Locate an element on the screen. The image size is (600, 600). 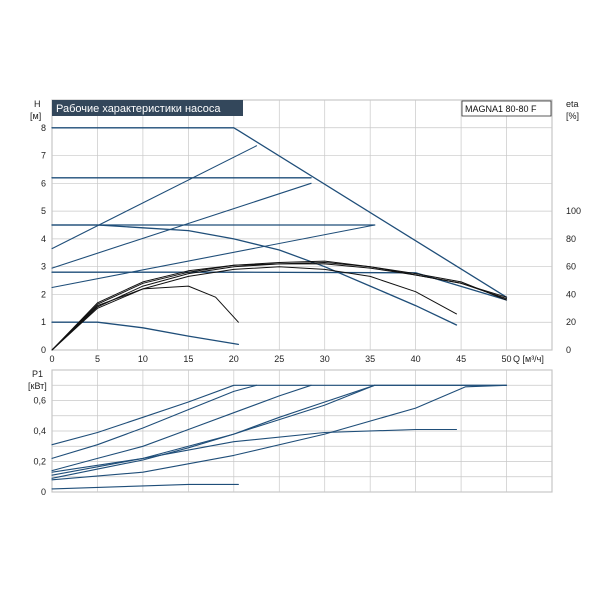
x-tick-label: 30 is located at coordinates (325, 359).